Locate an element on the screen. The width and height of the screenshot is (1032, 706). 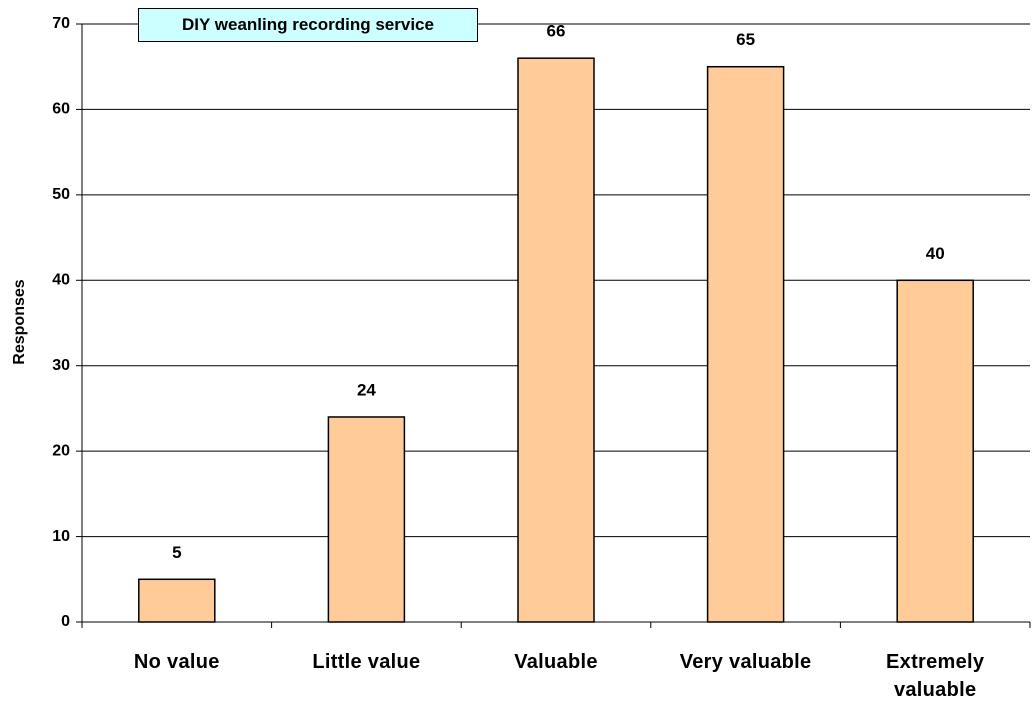
value-label: 40 is located at coordinates (935, 253).